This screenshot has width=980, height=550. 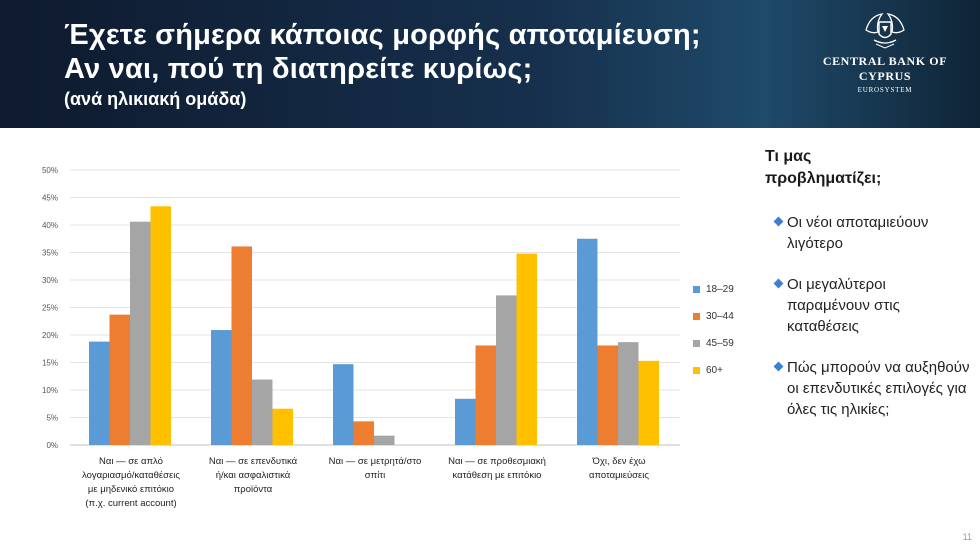 What do you see at coordinates (50, 253) in the screenshot?
I see `y-tick-label: 35%` at bounding box center [50, 253].